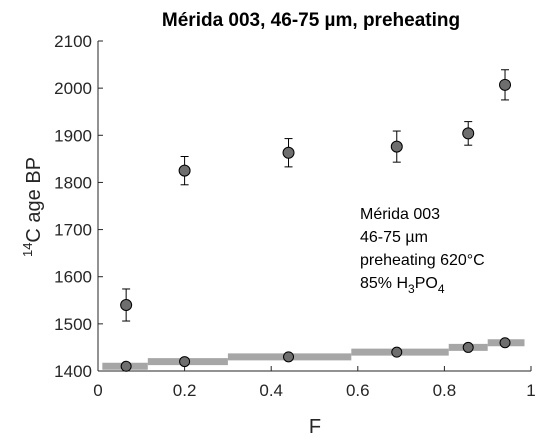  Describe the element at coordinates (73, 324) in the screenshot. I see `y-tick-label: 1500` at that location.